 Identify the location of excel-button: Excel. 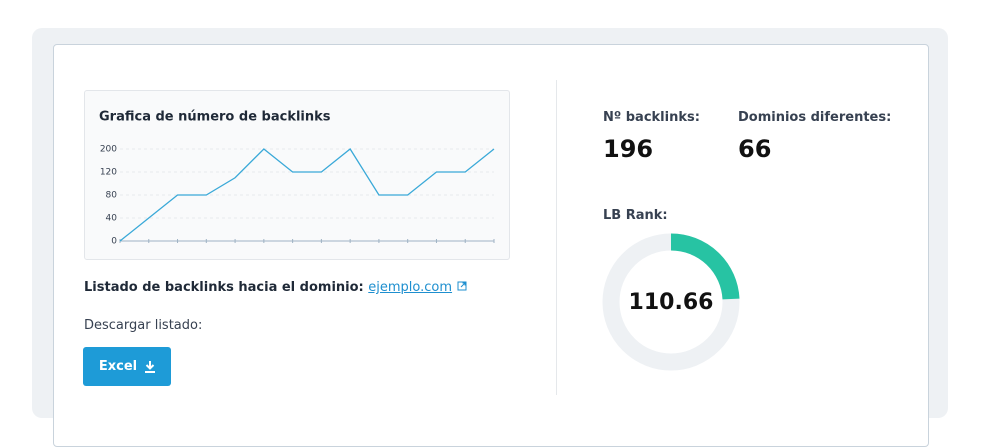
(127, 366).